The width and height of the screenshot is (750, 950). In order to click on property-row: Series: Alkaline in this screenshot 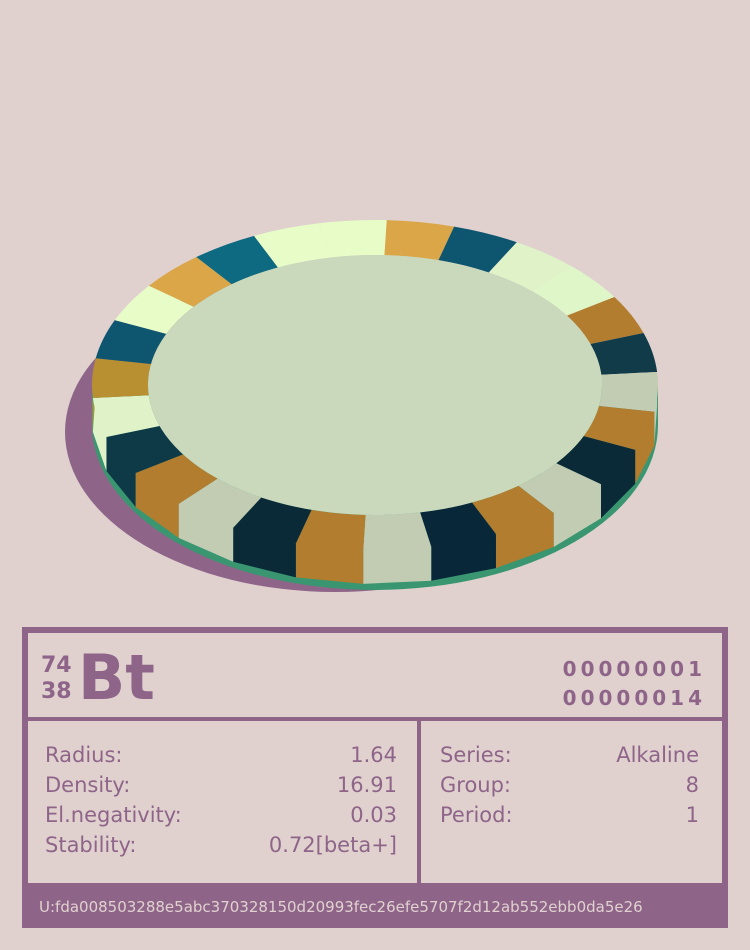, I will do `click(569, 755)`.